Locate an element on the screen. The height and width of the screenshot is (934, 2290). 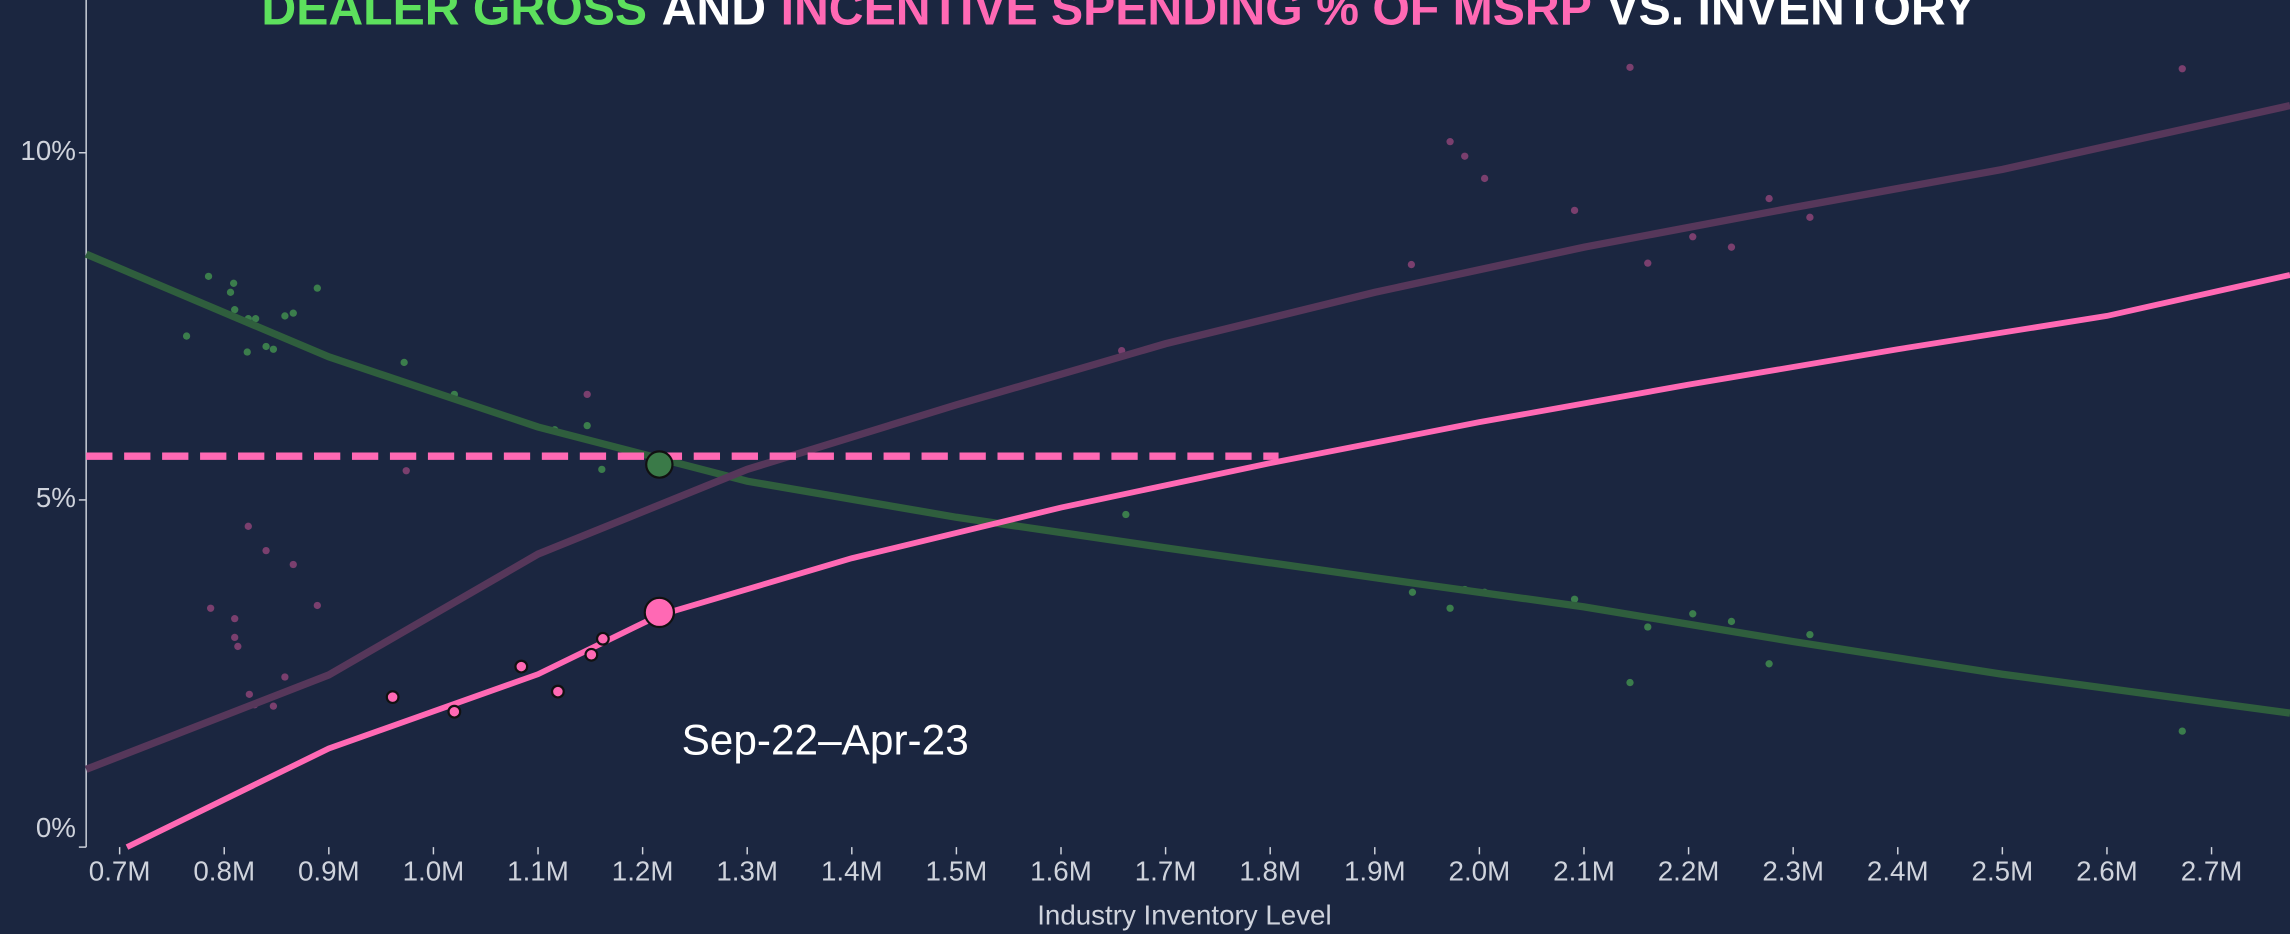
x-tick-label: 2.0M is located at coordinates (1480, 871).